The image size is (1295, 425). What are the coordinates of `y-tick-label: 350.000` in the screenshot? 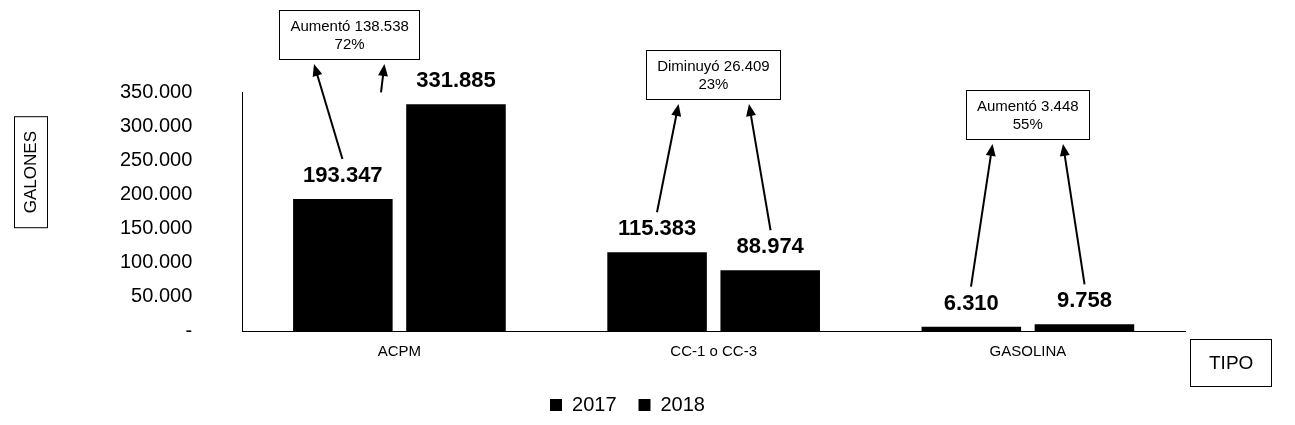 It's located at (156, 90).